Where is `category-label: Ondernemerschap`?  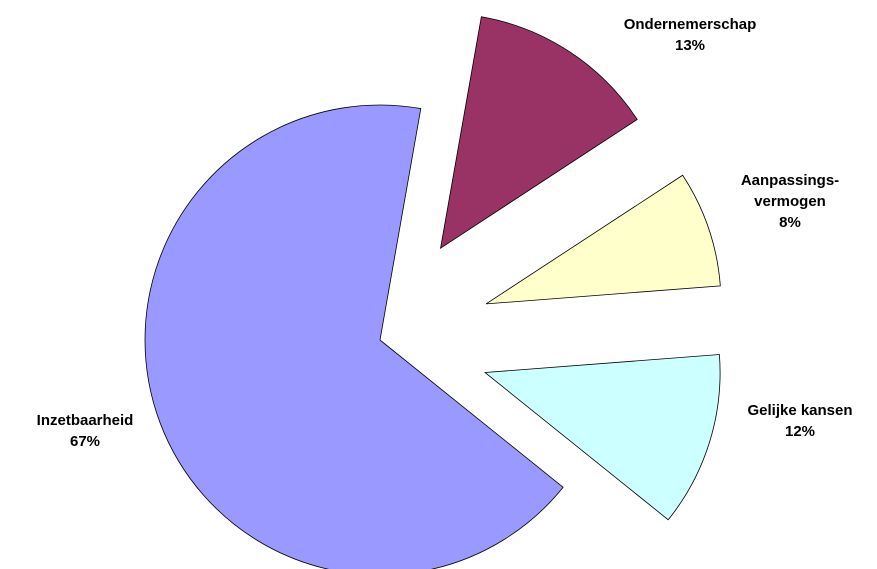
category-label: Ondernemerschap is located at coordinates (690, 24).